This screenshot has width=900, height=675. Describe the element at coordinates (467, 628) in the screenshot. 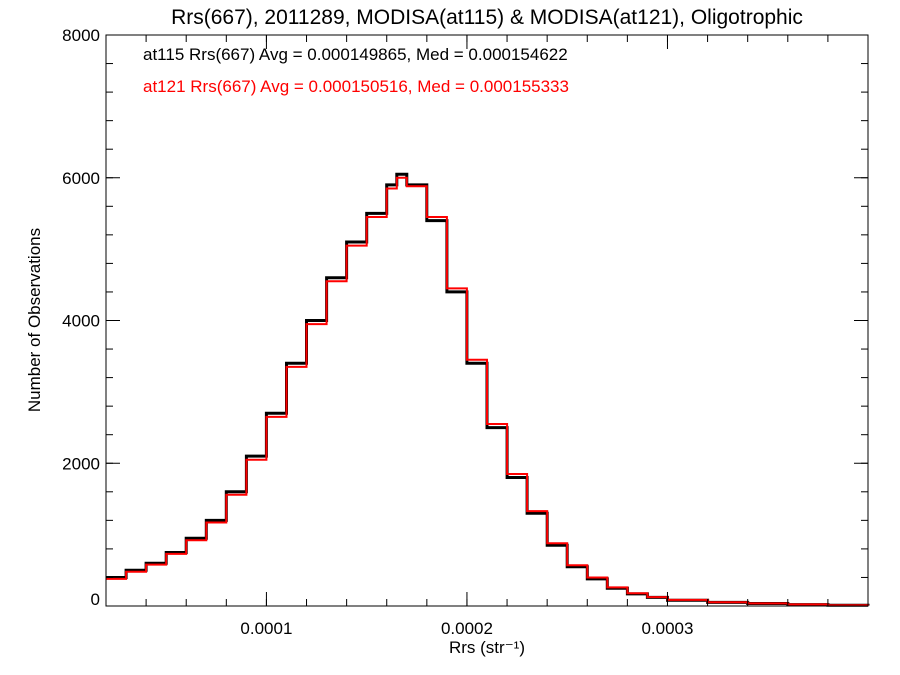

I see `x-tick-label: 0.0002` at that location.